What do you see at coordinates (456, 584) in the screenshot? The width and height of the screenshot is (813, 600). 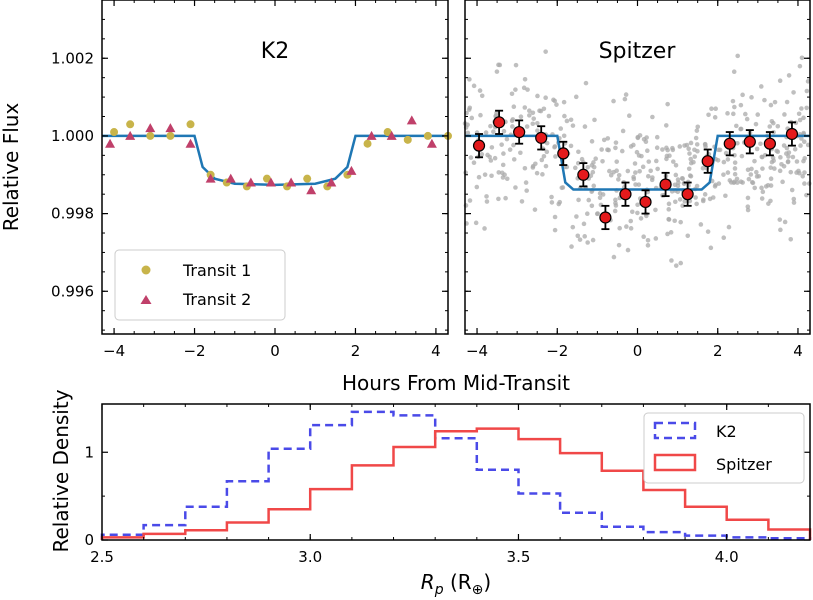 I see `radius-xlabel: Rp (R⊕)` at bounding box center [456, 584].